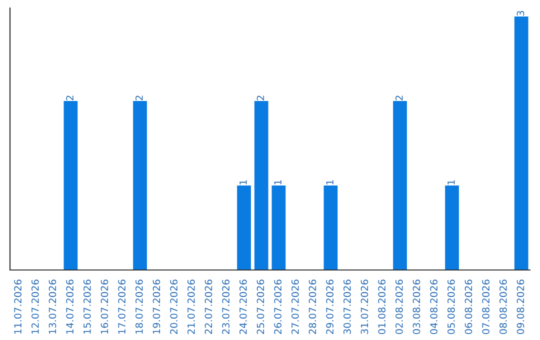 The height and width of the screenshot is (340, 540). Describe the element at coordinates (486, 307) in the screenshot. I see `x-tick-label: 07.08.2026` at that location.